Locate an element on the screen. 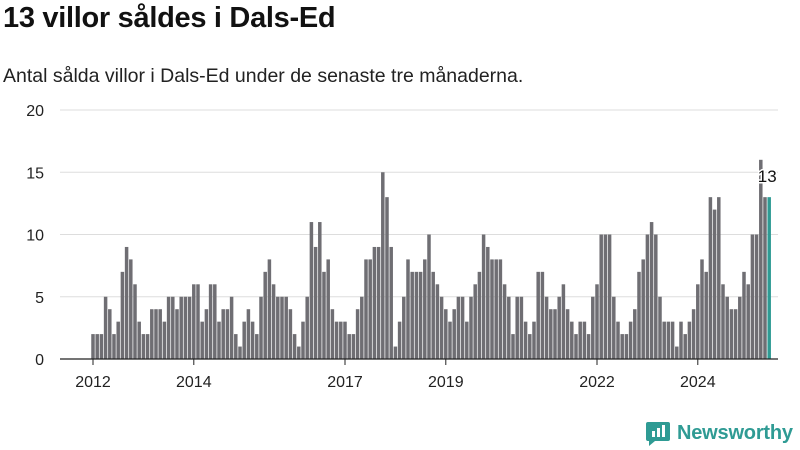  y-tick-label: 15 is located at coordinates (35, 173).